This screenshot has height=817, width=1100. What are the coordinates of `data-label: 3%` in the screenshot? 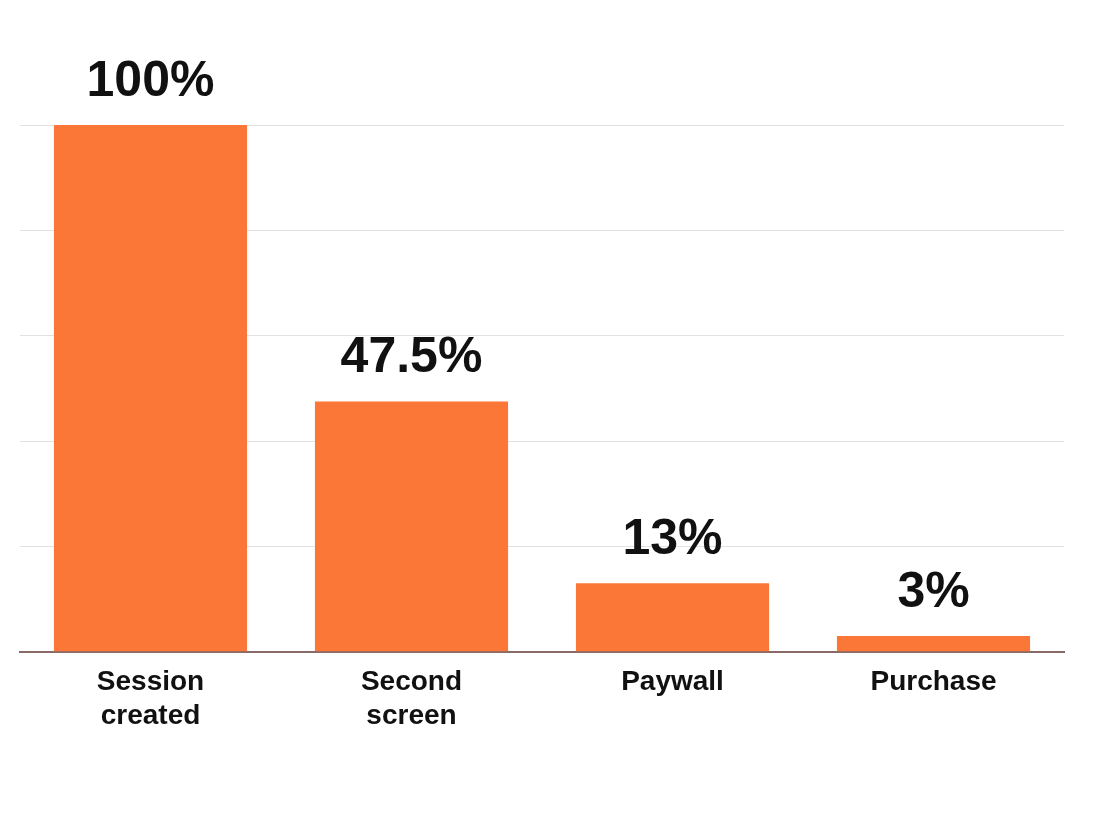 It's located at (933, 589).